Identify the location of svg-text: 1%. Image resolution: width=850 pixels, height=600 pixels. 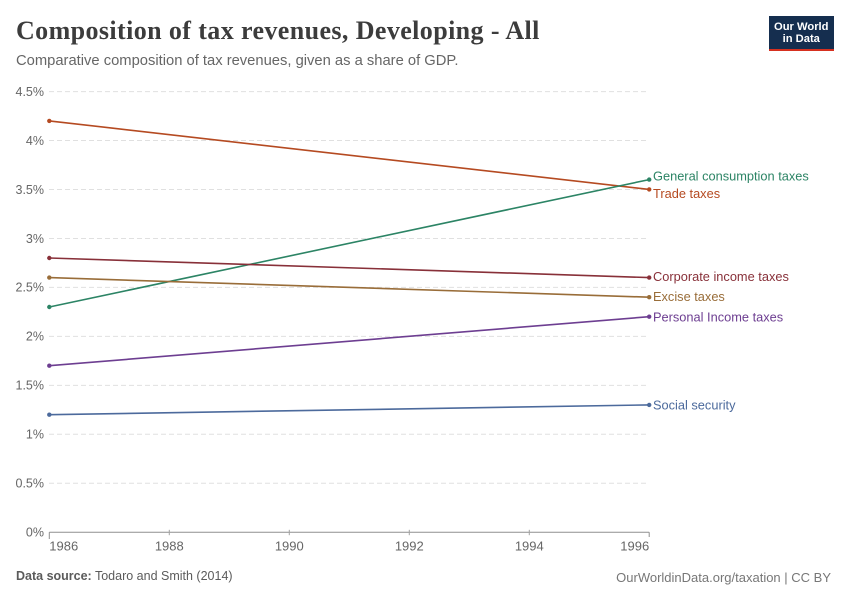
(35, 435).